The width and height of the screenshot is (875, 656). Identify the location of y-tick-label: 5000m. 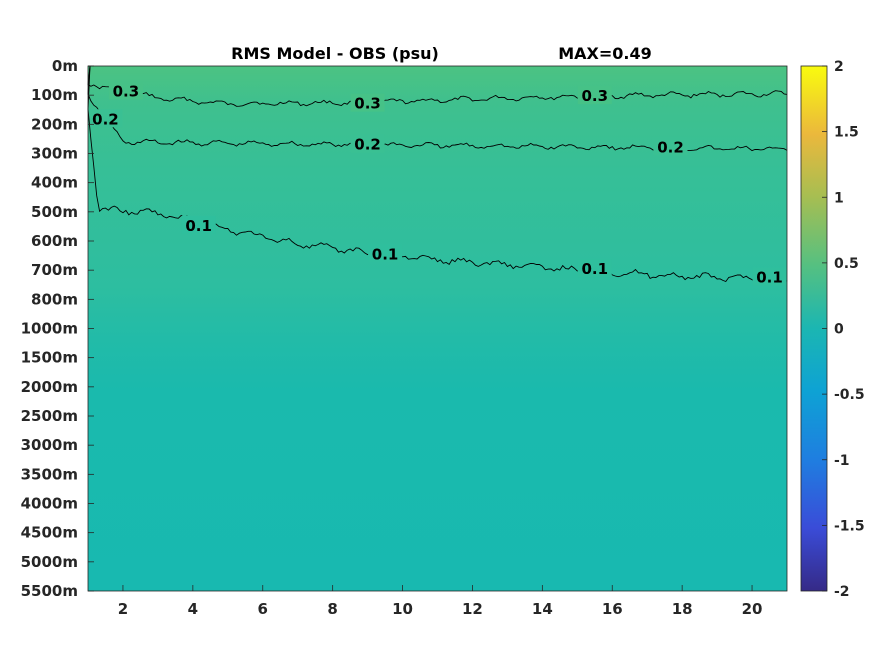
(49, 562).